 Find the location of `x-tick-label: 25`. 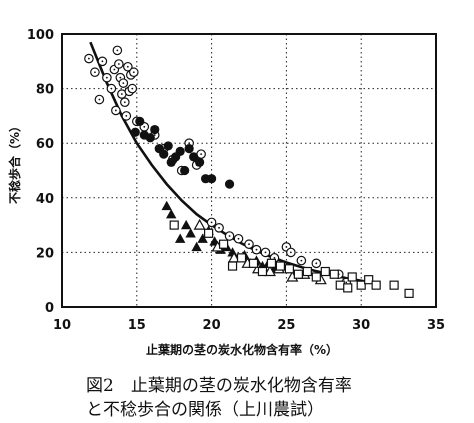

x-tick-label: 25 is located at coordinates (286, 325).